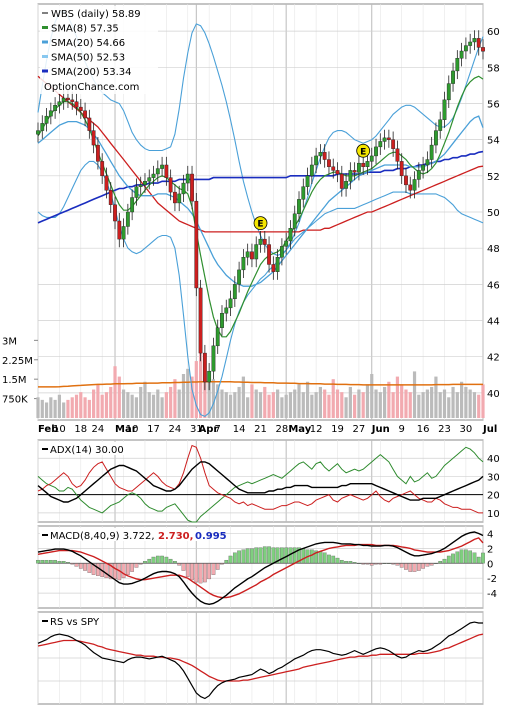 The height and width of the screenshot is (710, 526). What do you see at coordinates (493, 249) in the screenshot?
I see `price-tick-label: 48` at bounding box center [493, 249].